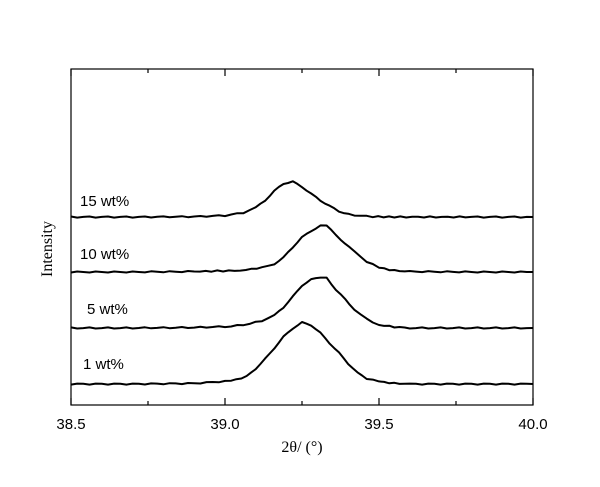 Image resolution: width=600 pixels, height=487 pixels. Describe the element at coordinates (224, 424) in the screenshot. I see `x-tick-label: 39.0` at that location.